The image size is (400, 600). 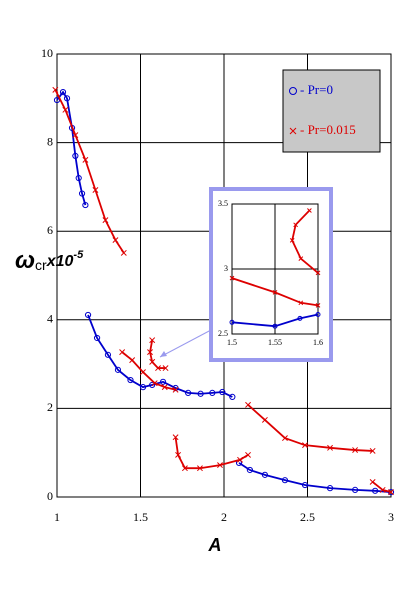 I want to click on x-tick-label: 1.6, so click(x=318, y=342).